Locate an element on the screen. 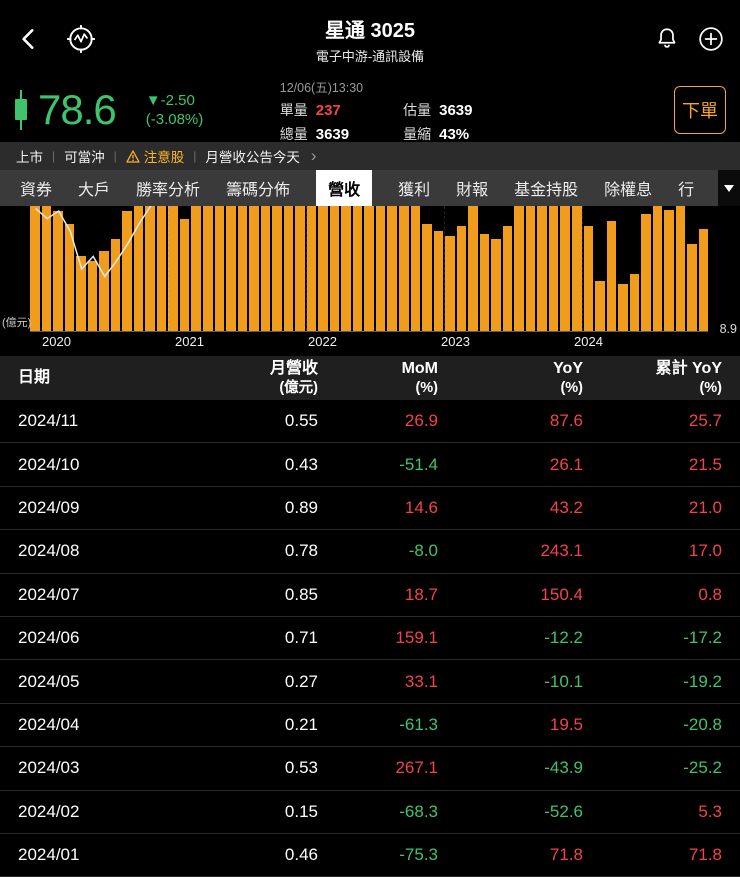 This screenshot has width=740, height=877. cell-revenue: 0.55 is located at coordinates (301, 421).